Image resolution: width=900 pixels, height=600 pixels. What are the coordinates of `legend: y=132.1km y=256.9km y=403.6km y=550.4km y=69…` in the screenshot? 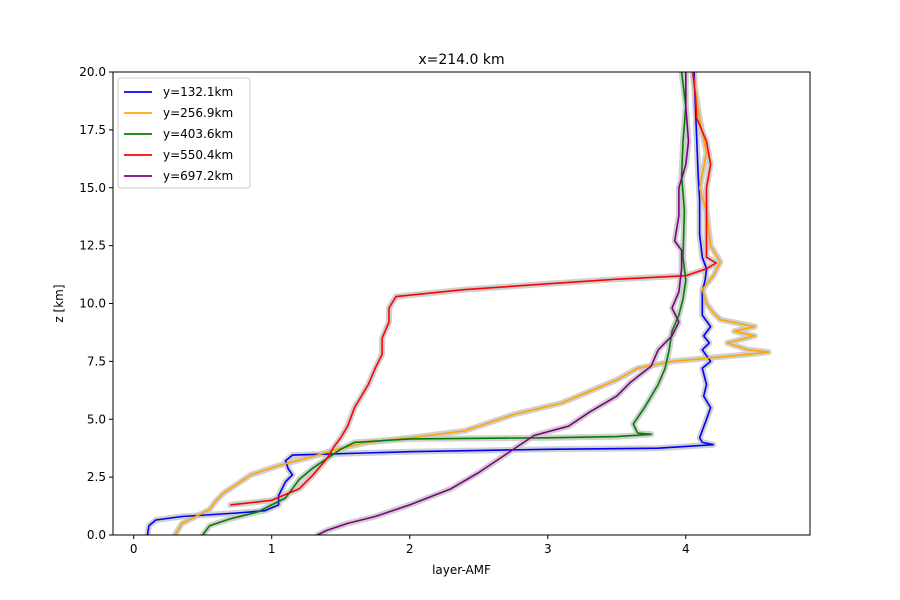 It's located at (184, 133).